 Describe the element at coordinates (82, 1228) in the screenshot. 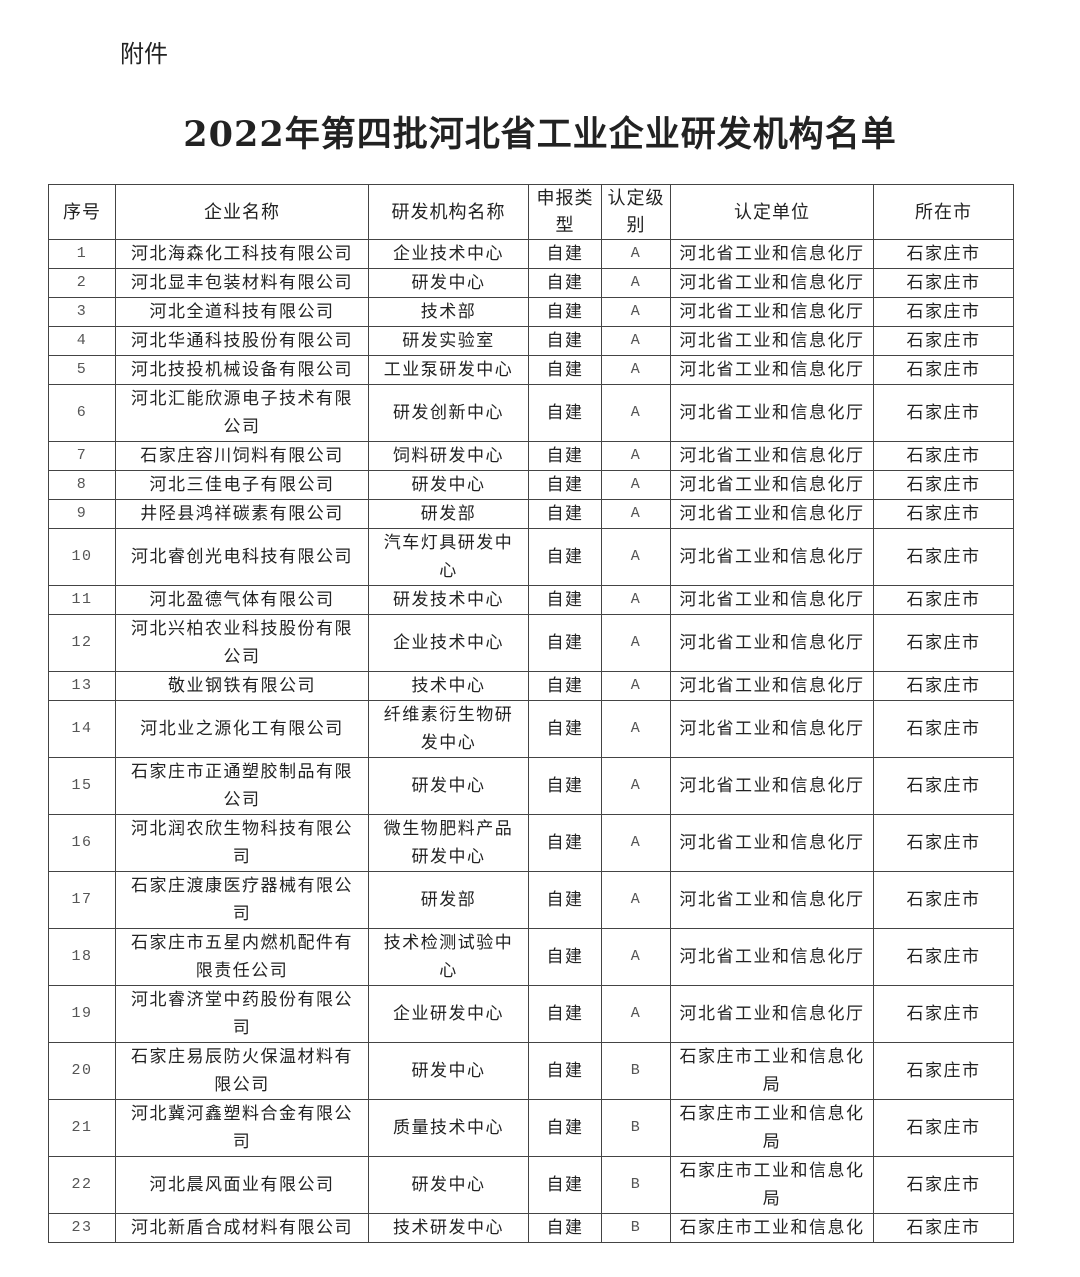

I see `row-index: 23` at that location.